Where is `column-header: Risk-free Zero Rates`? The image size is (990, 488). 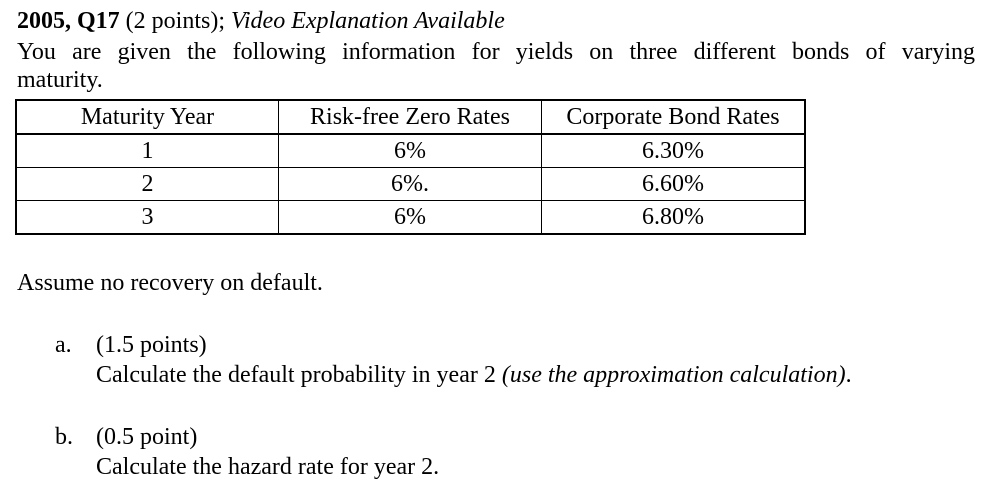
column-header: Risk-free Zero Rates is located at coordinates (410, 117).